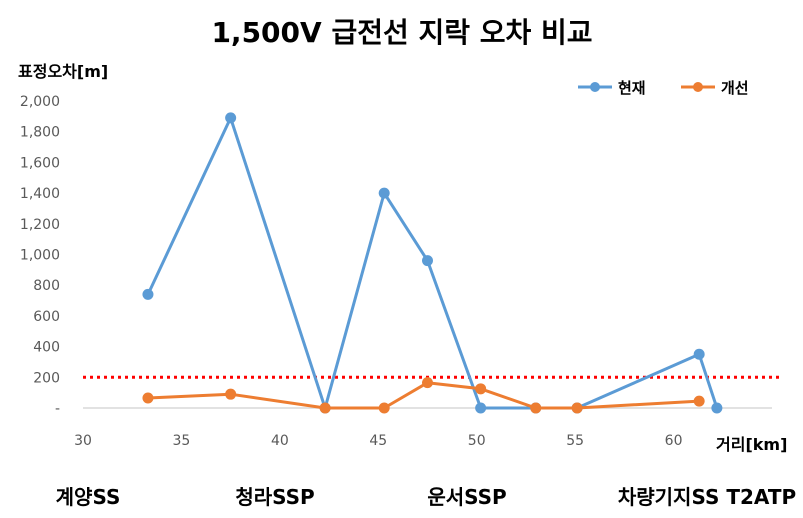 Image resolution: width=803 pixels, height=518 pixels. I want to click on station-label: 차량기지SS T2ATP, so click(707, 497).